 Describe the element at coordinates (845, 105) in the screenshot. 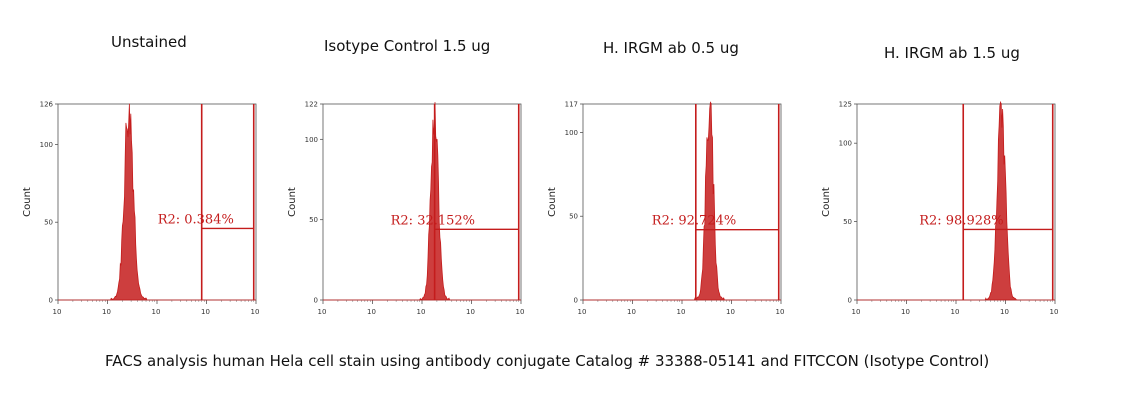

I see `y-tick-label: 125` at that location.